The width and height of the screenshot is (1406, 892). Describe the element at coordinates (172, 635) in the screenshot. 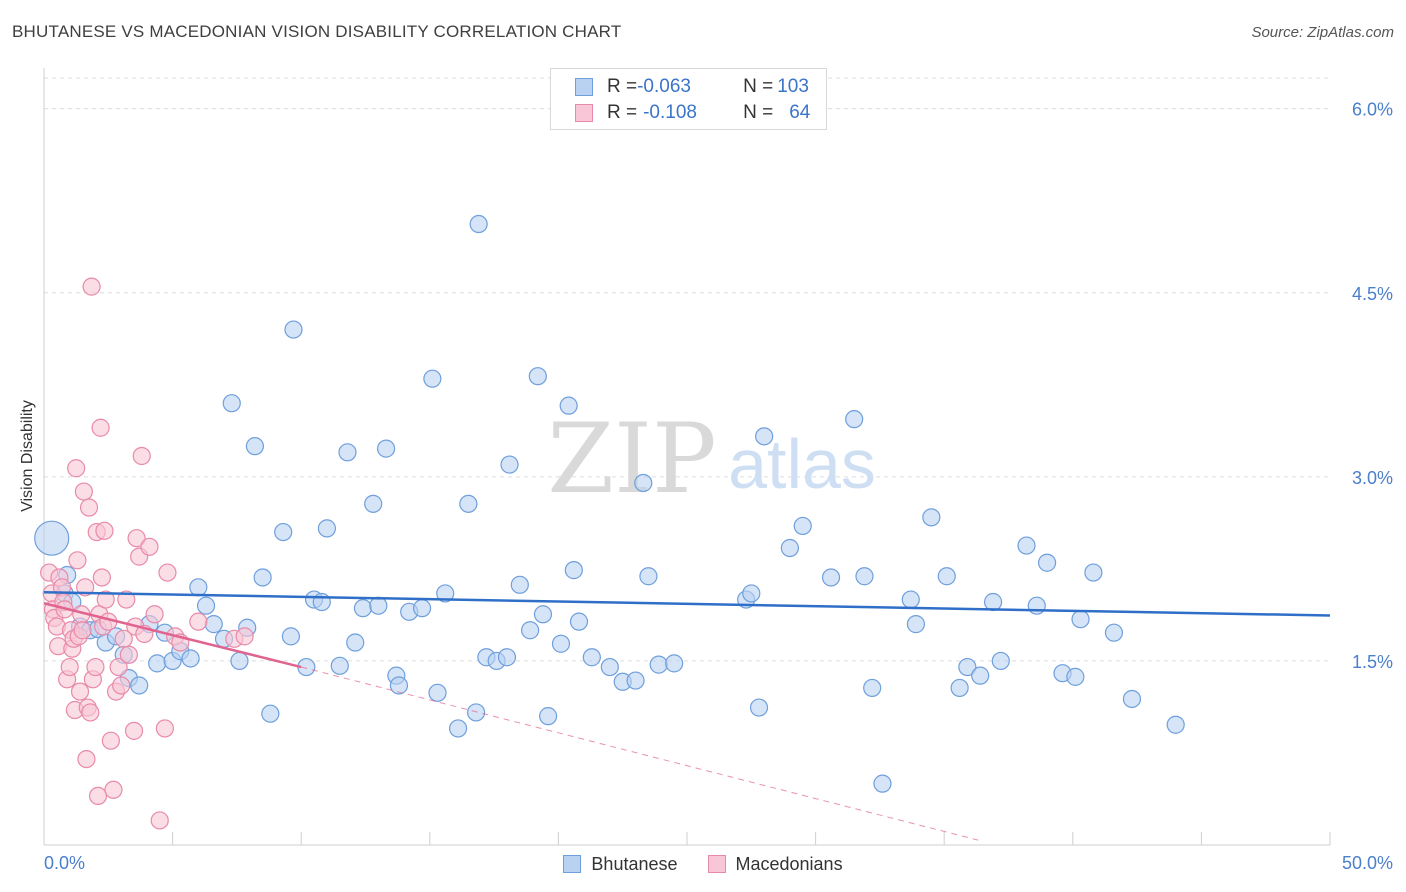

I see `macedonians-trend-line` at that location.